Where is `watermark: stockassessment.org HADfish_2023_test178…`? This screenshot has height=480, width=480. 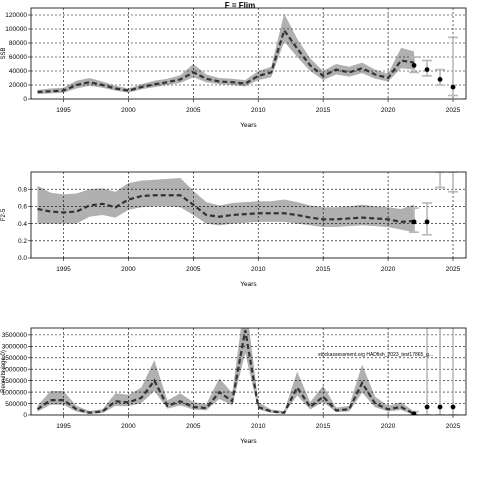 watermark: stockassessment.org HADfish_2023_test178… is located at coordinates (375, 355).